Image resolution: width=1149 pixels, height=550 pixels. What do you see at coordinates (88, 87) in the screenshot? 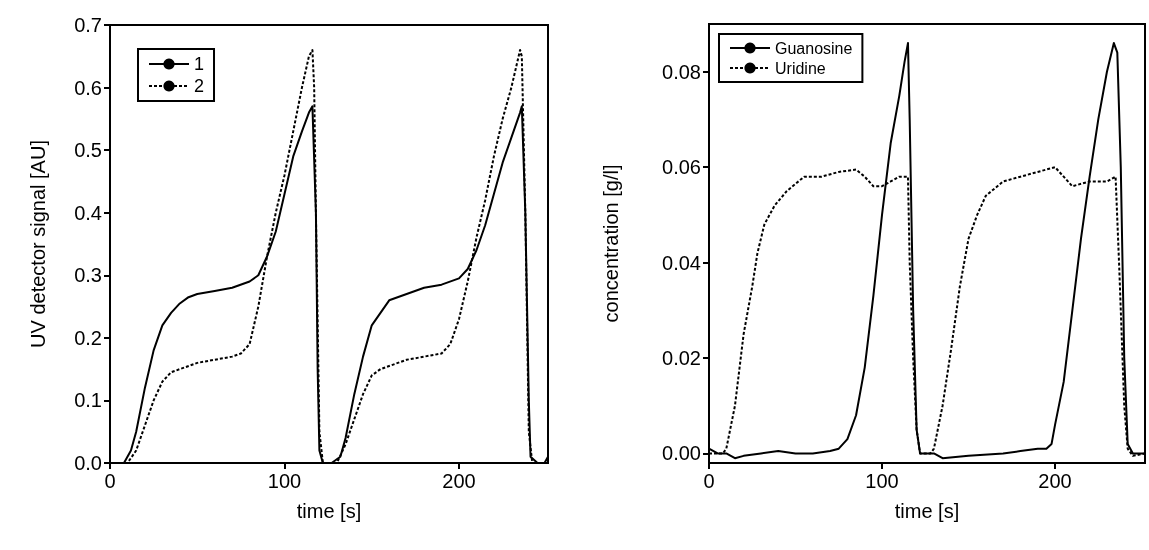
I see `y-tick-label: 0.6` at bounding box center [88, 87].